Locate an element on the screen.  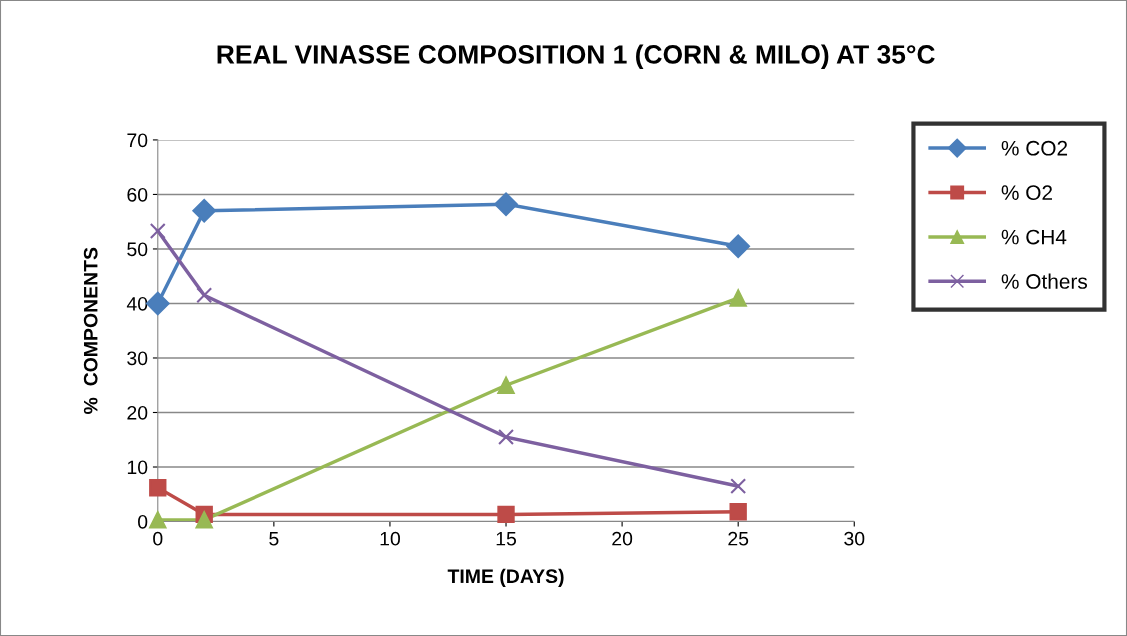
x-tick-label: 10 is located at coordinates (390, 538).